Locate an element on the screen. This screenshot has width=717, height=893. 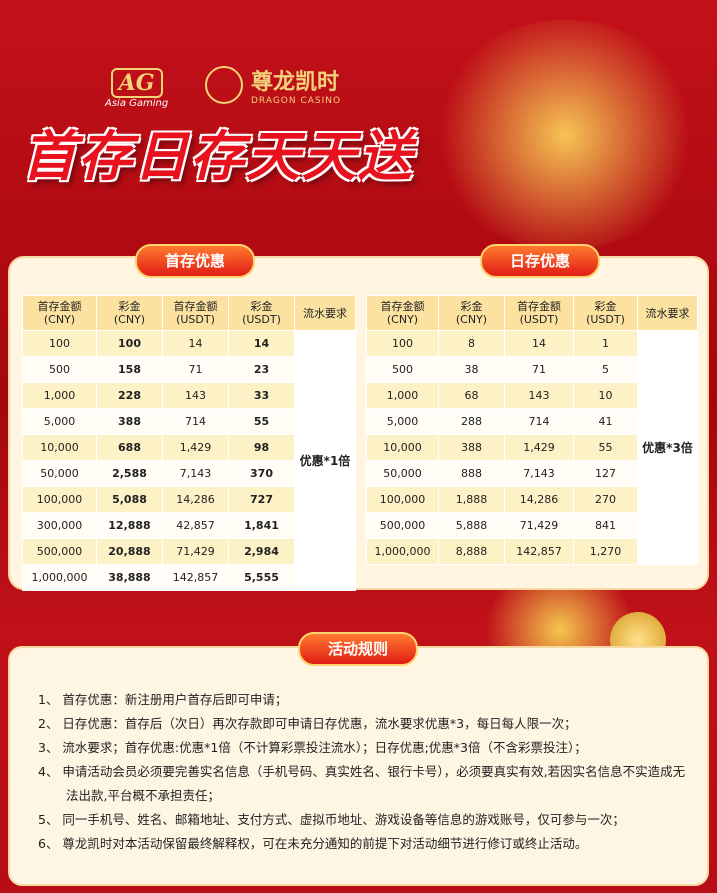
logo: AG is located at coordinates (136, 83).